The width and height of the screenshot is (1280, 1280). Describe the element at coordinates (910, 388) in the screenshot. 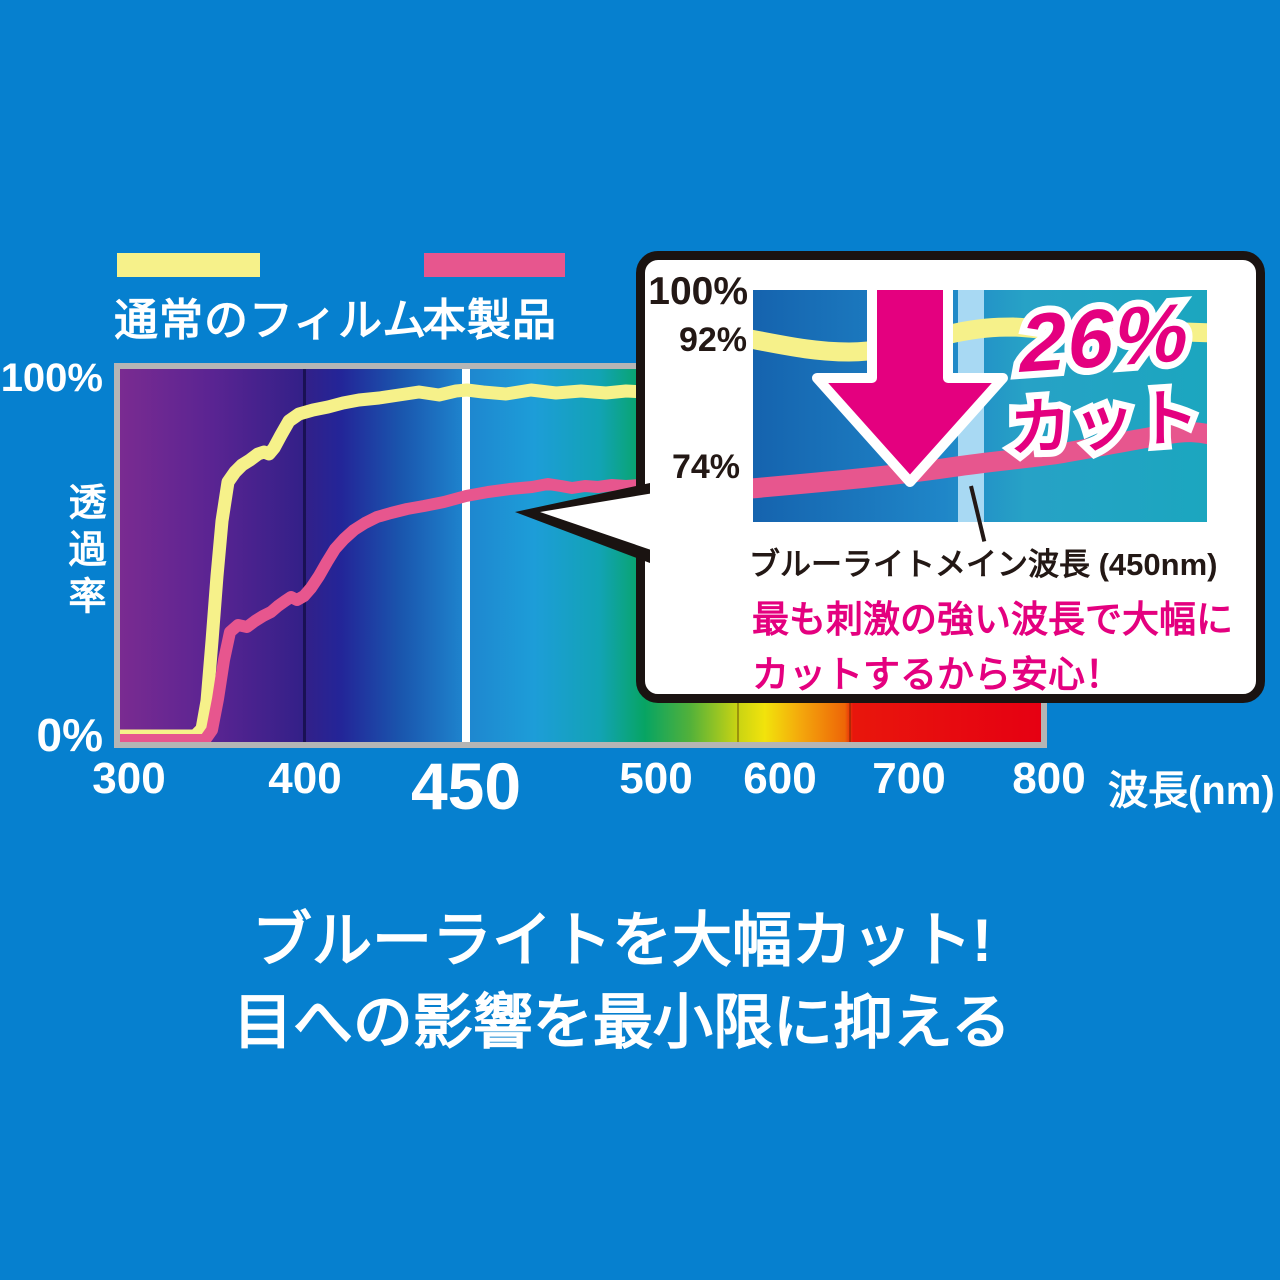

I see `cut-arrow-icon` at that location.